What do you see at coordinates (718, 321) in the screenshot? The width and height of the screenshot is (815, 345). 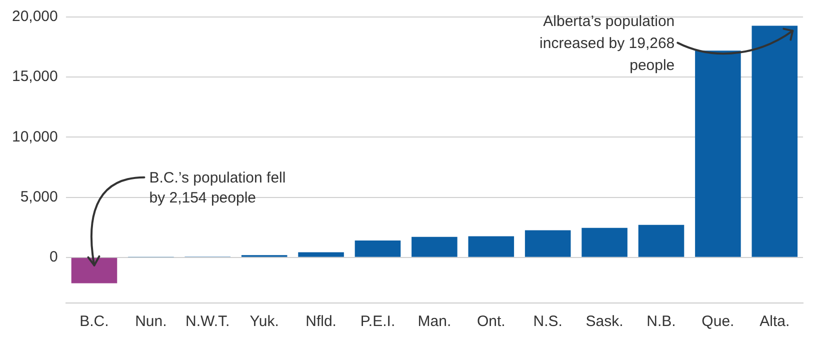 I see `x-tick-label: Que.` at bounding box center [718, 321].